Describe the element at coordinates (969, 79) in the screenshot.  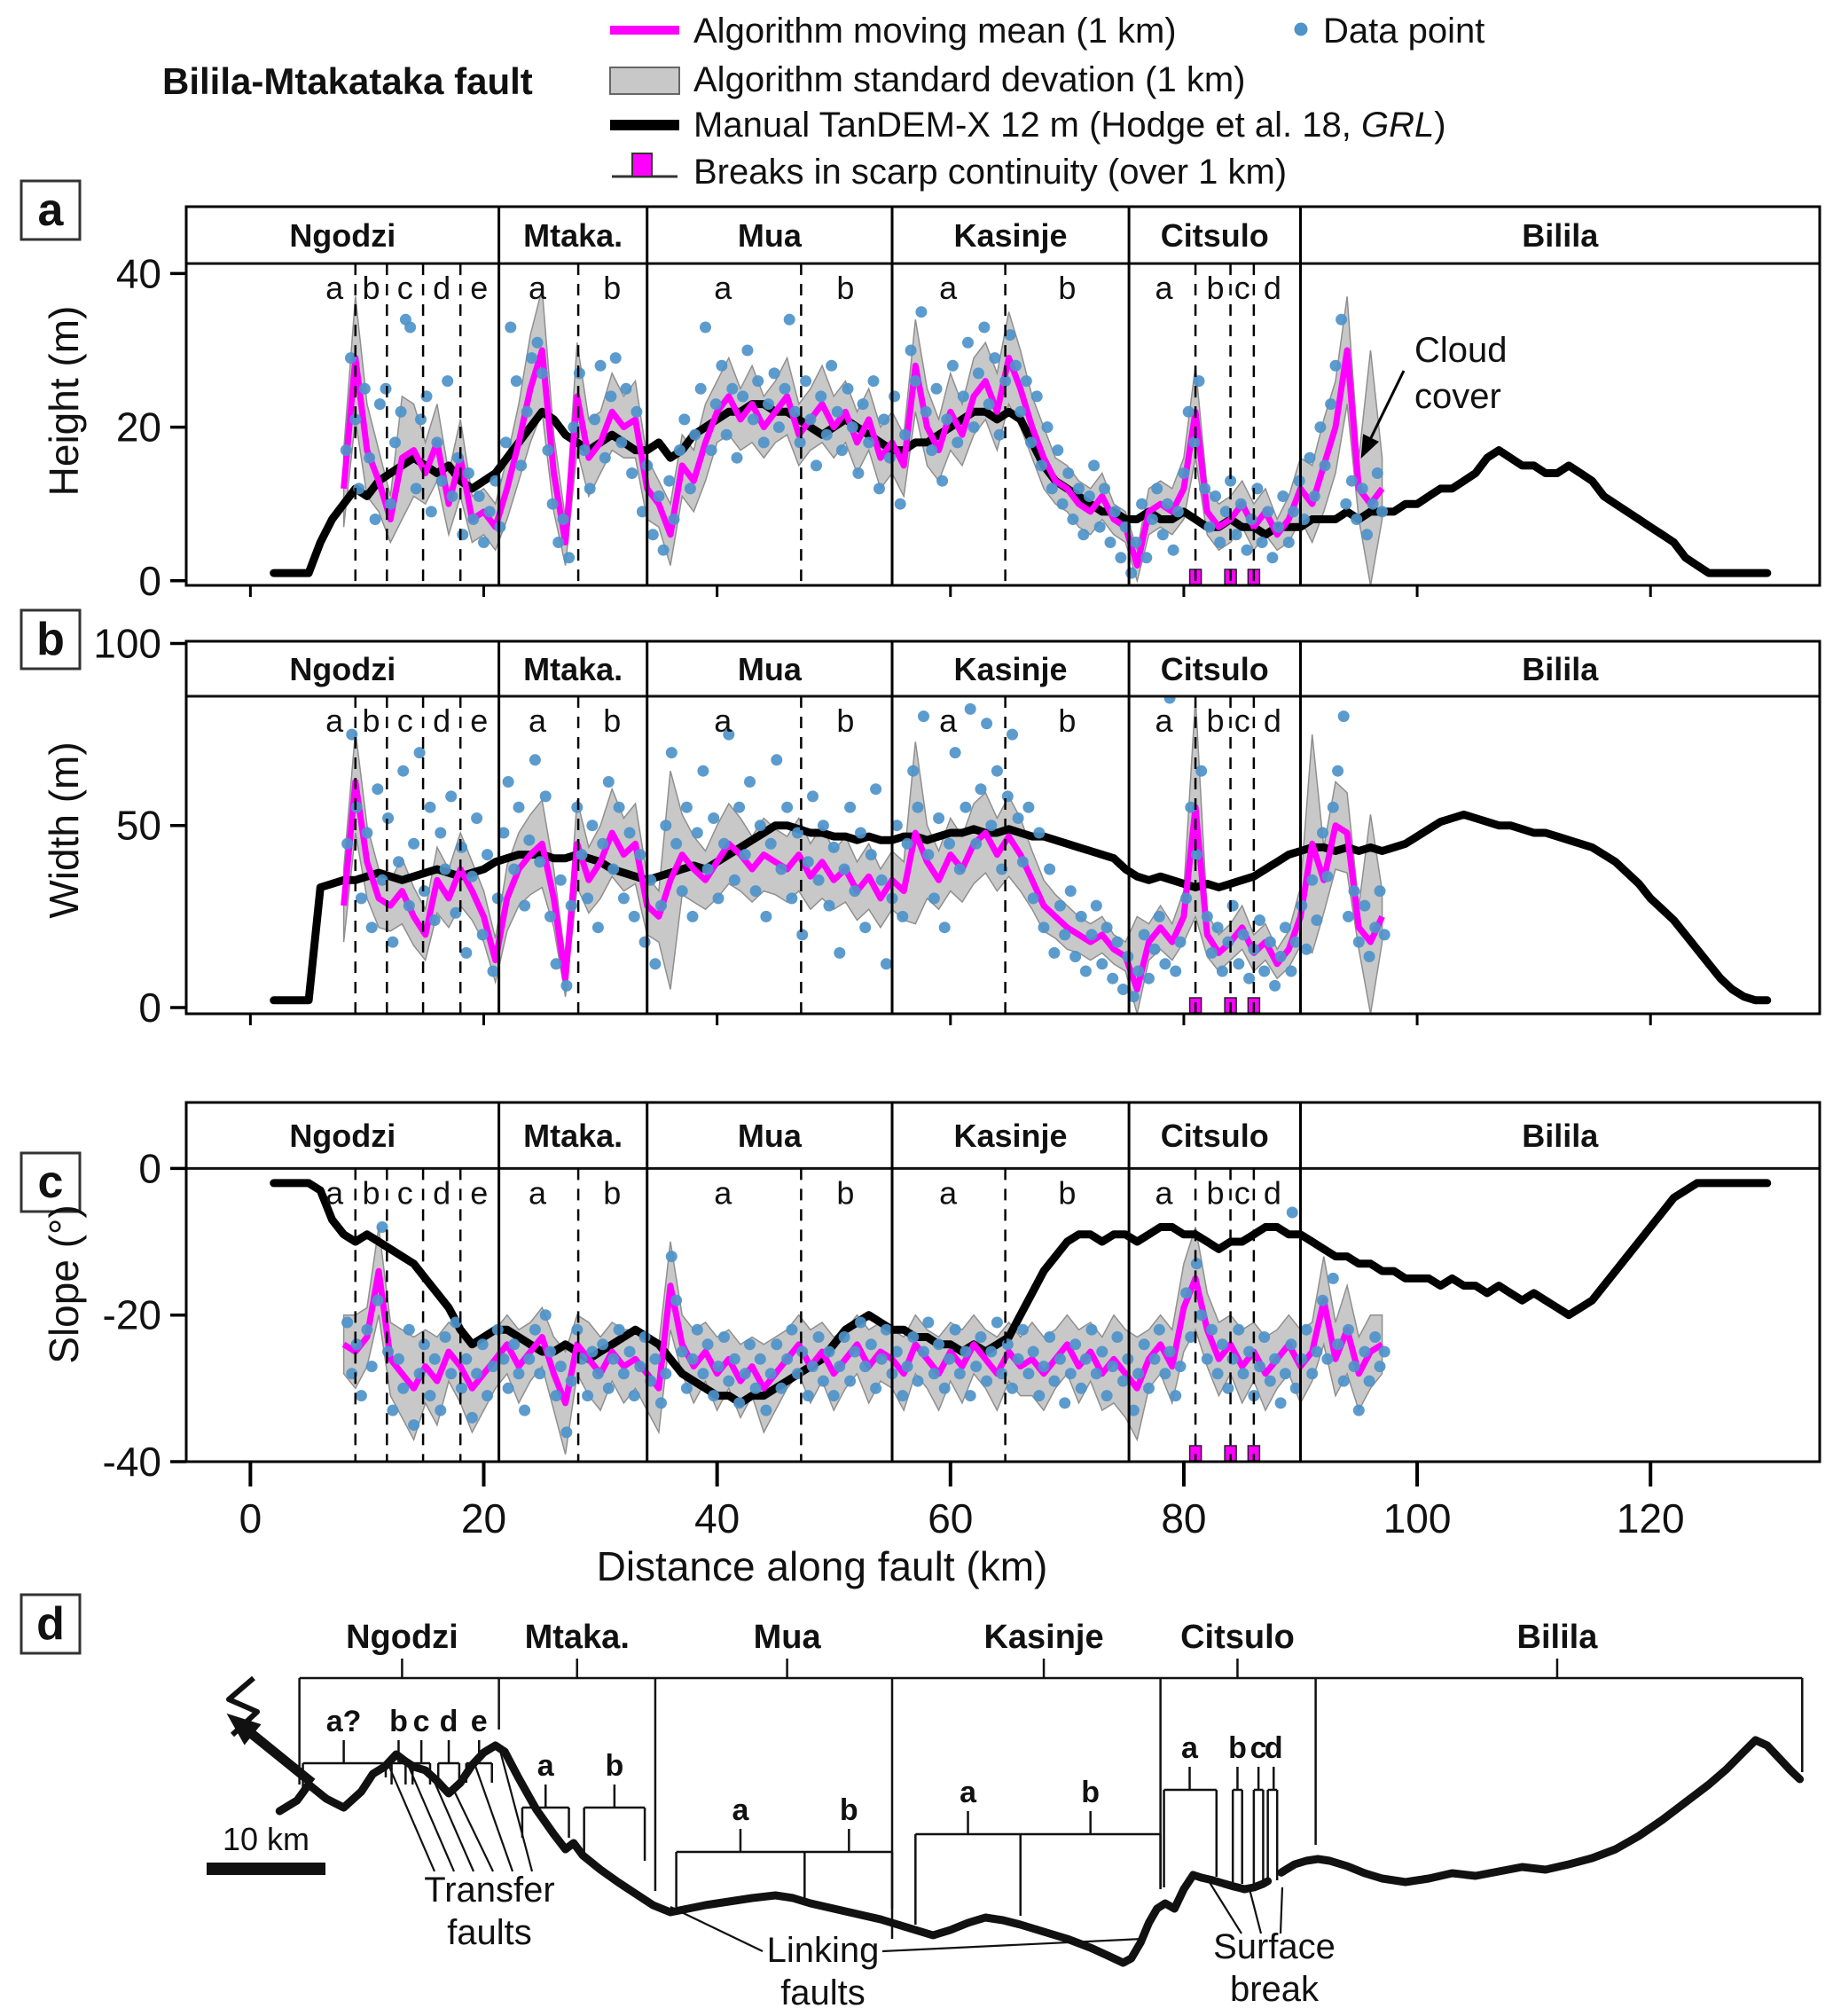
I see `legend-std-label: Algorithm standard devation (1 km)` at that location.